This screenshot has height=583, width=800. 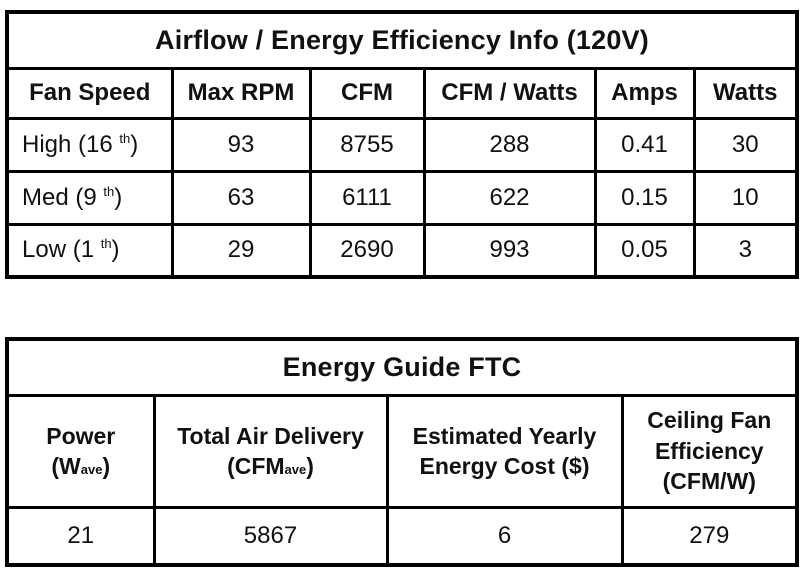 I want to click on col-header-ceiling-fan-efficiency: Ceiling Fan Efficiency (CFM/W), so click(x=709, y=451).